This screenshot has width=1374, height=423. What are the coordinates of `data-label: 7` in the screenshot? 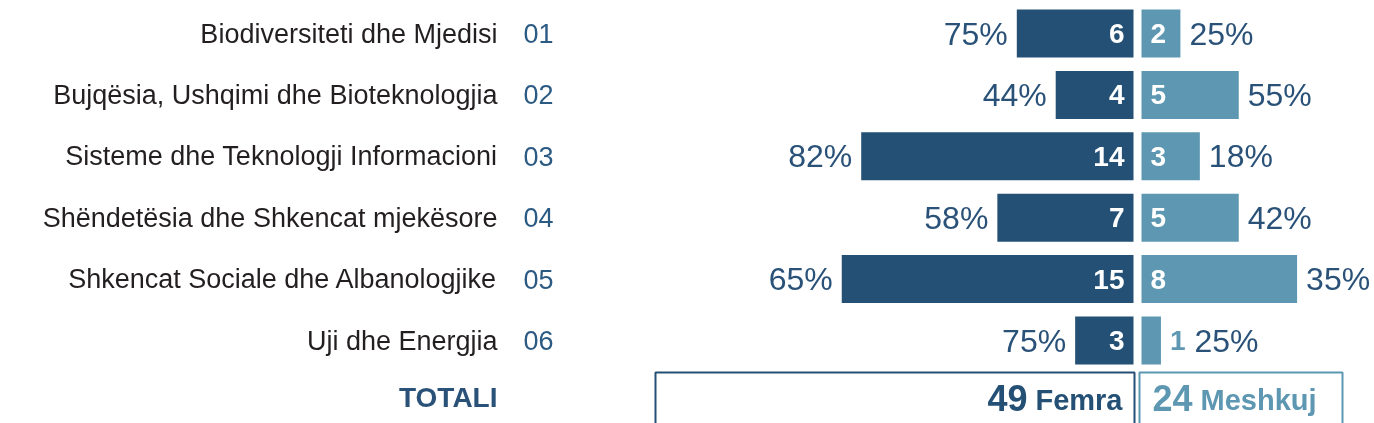 It's located at (1116, 218).